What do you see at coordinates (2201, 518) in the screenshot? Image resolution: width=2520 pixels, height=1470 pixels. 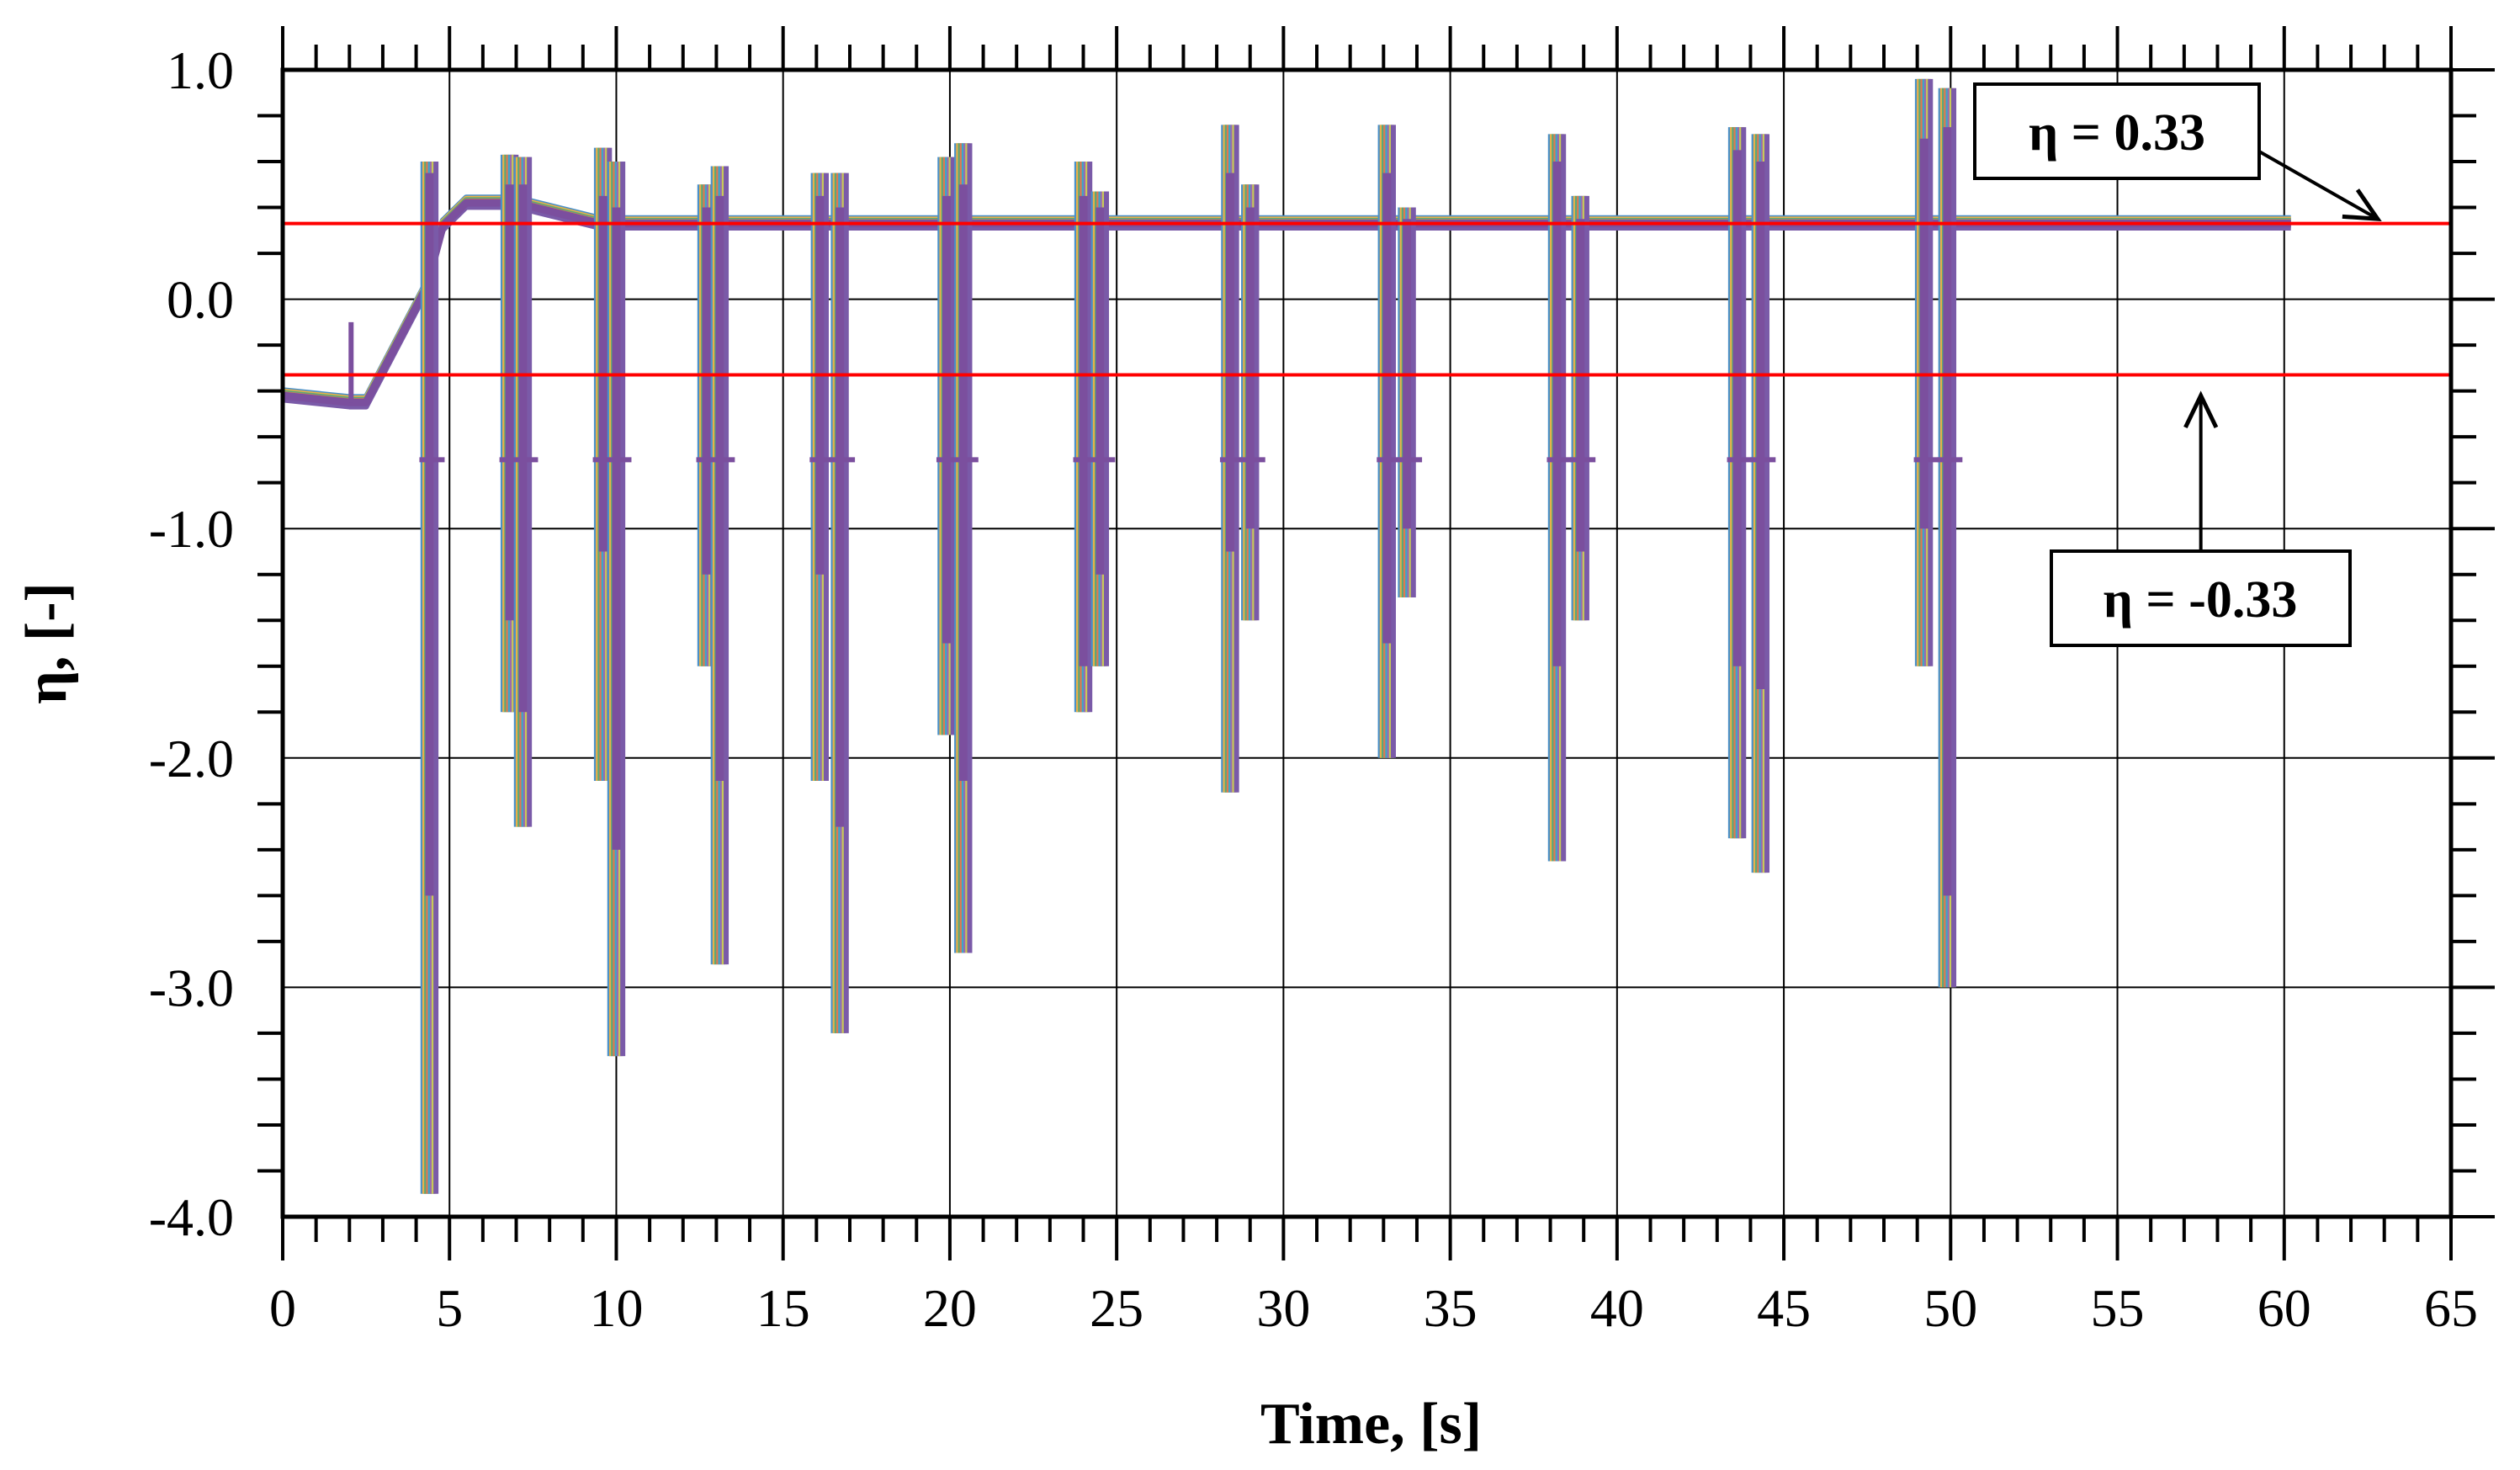 I see `annotation-lower: η = -0.33` at bounding box center [2201, 518].